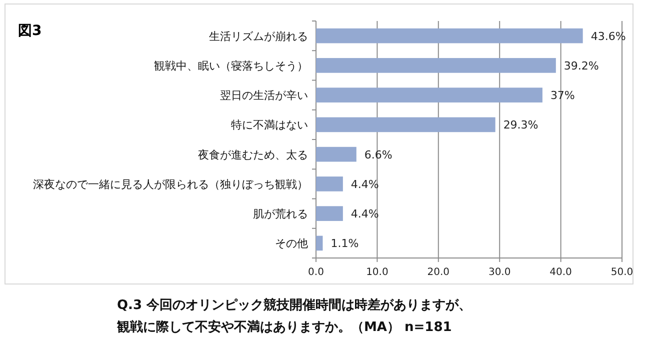  I want to click on data-label: 6.6%, so click(378, 155).